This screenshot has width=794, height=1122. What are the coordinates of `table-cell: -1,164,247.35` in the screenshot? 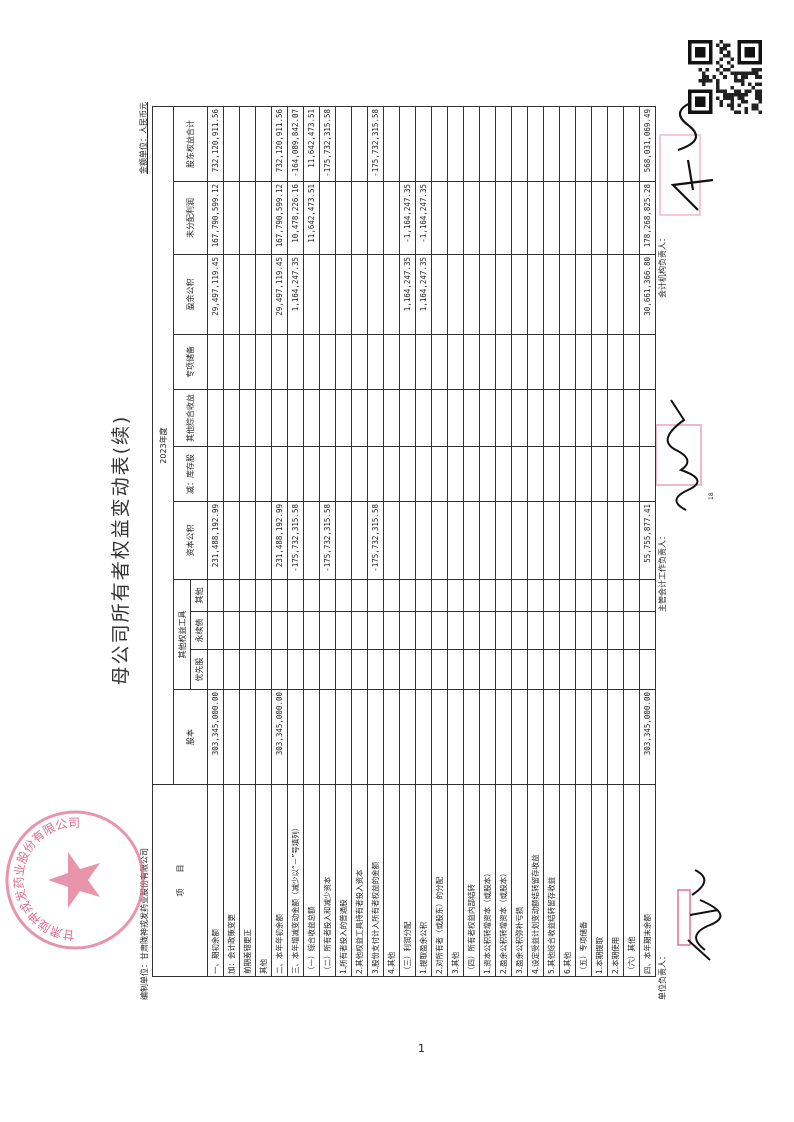 It's located at (423, 218).